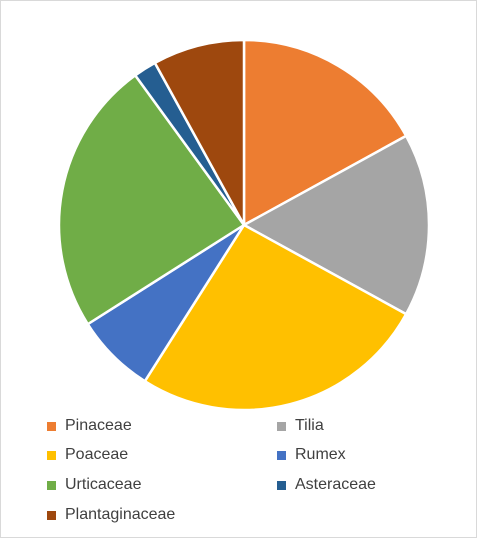  Describe the element at coordinates (199, 132) in the screenshot. I see `pie-slice-plantaginaceae` at that location.